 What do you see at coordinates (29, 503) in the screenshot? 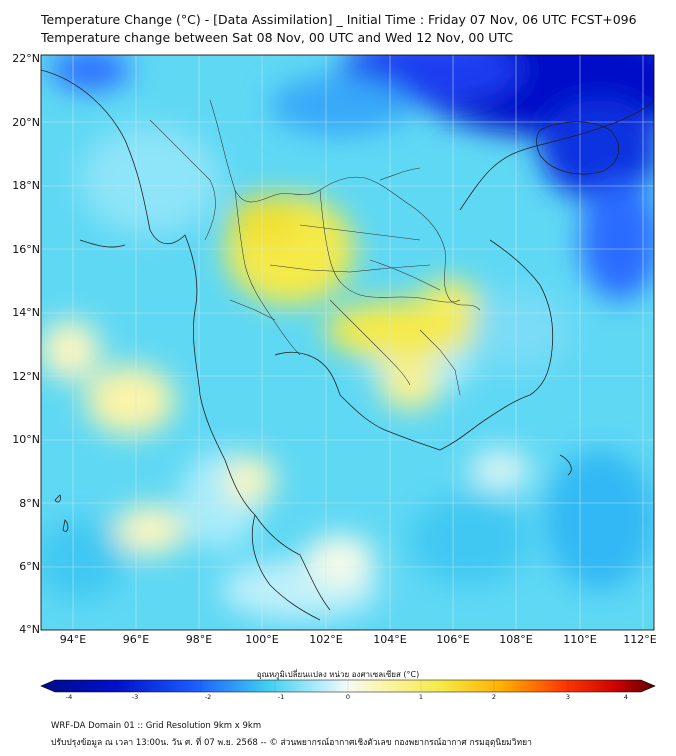
I see `lat-label-8n: 8°N` at bounding box center [29, 503].